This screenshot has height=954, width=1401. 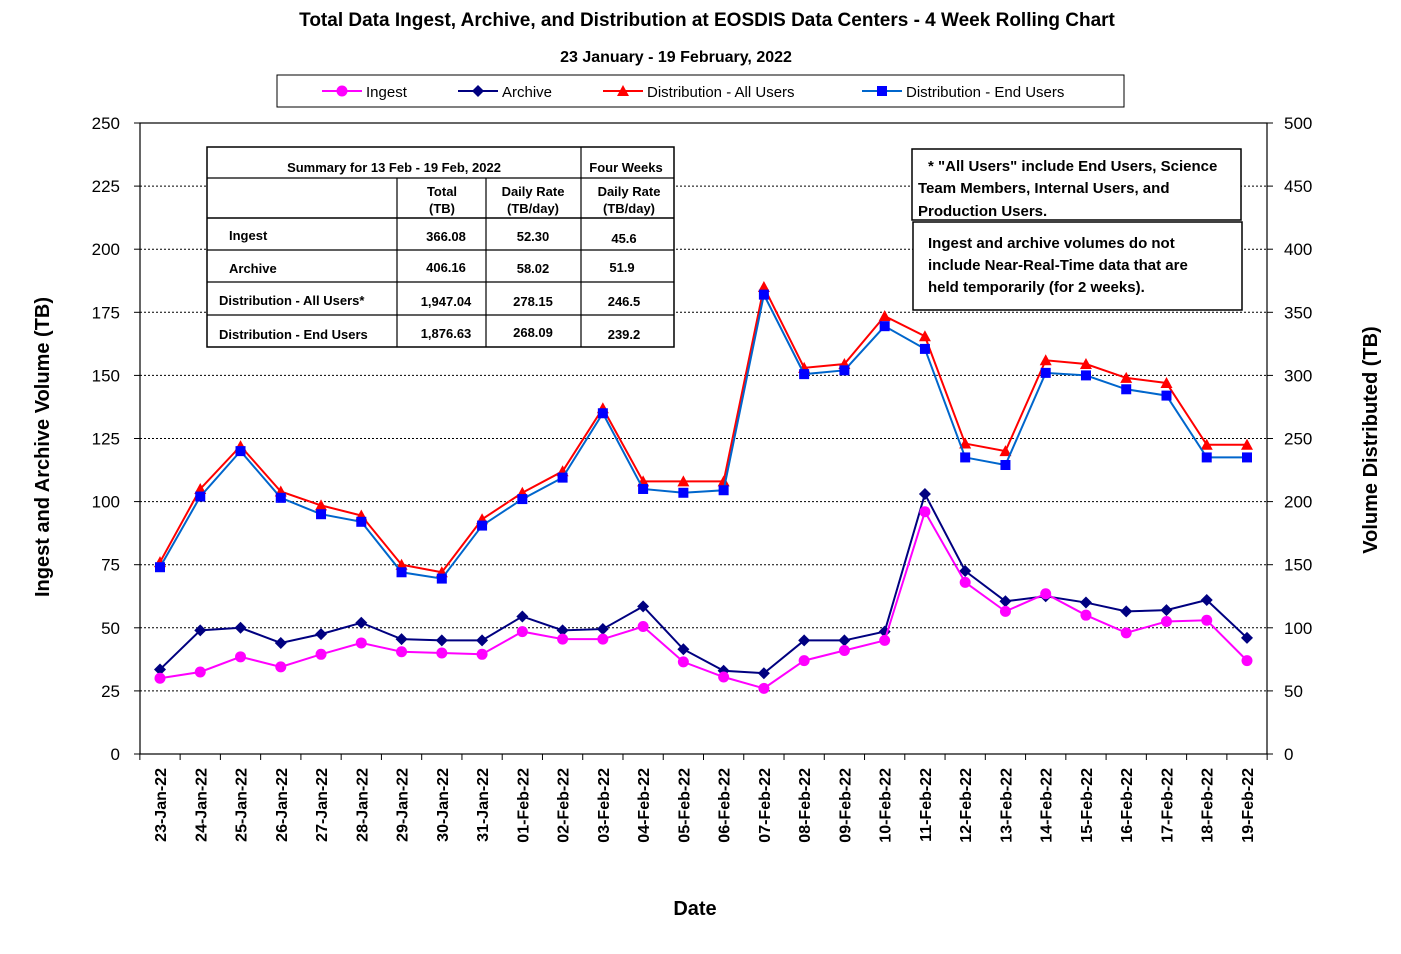 I want to click on legend-item-distribution-end: Distribution - End Users, so click(x=963, y=92).